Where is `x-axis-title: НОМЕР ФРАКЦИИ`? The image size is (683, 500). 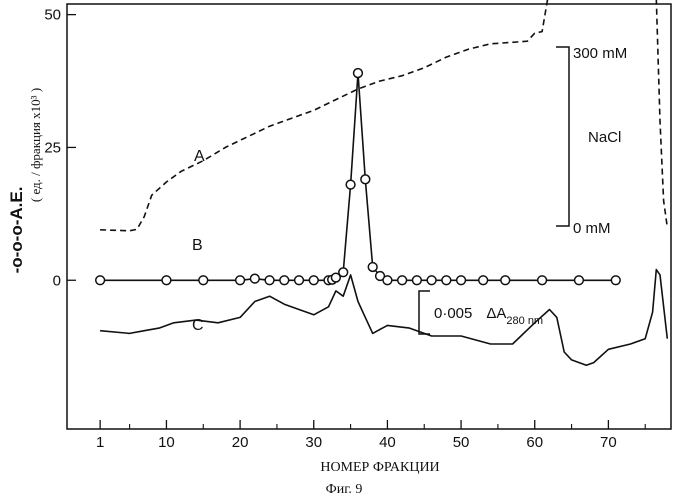
x-axis-title: НОМЕР ФРАКЦИИ is located at coordinates (379, 467).